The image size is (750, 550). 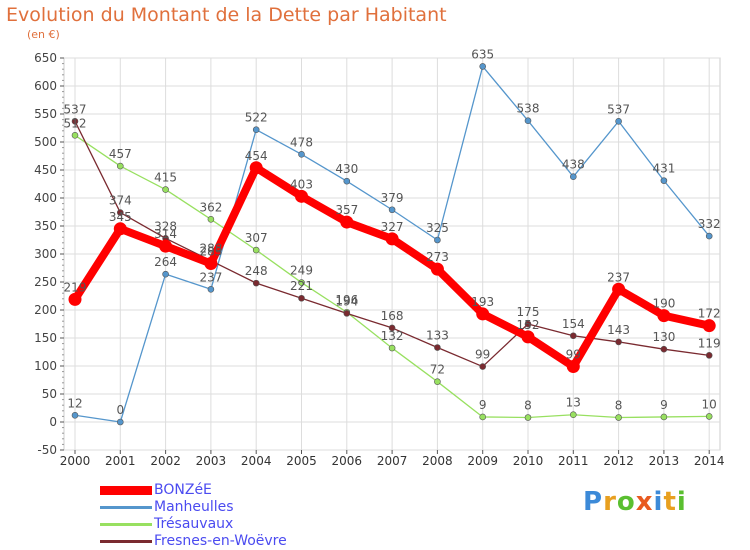 What do you see at coordinates (301, 461) in the screenshot?
I see `x-tick-label: 2005` at bounding box center [301, 461].